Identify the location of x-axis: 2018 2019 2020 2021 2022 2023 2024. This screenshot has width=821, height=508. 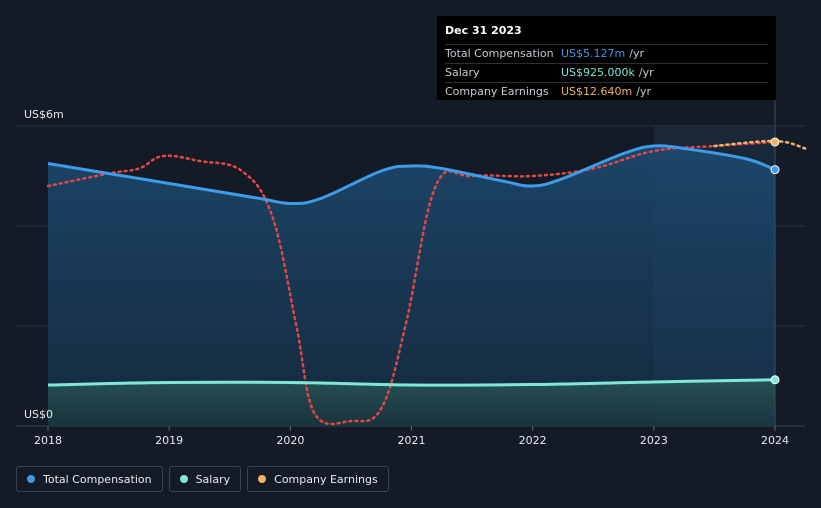
(411, 436).